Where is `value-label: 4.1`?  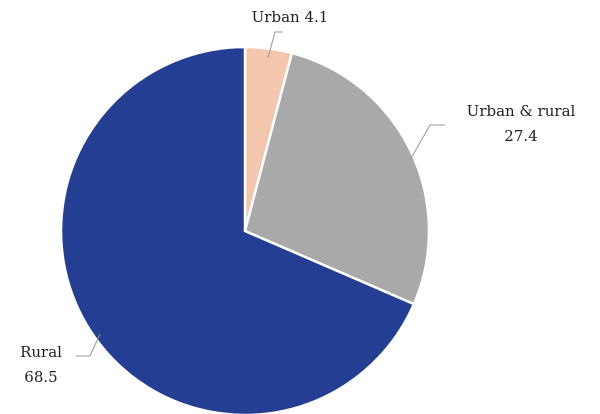
value-label: 4.1 is located at coordinates (316, 17).